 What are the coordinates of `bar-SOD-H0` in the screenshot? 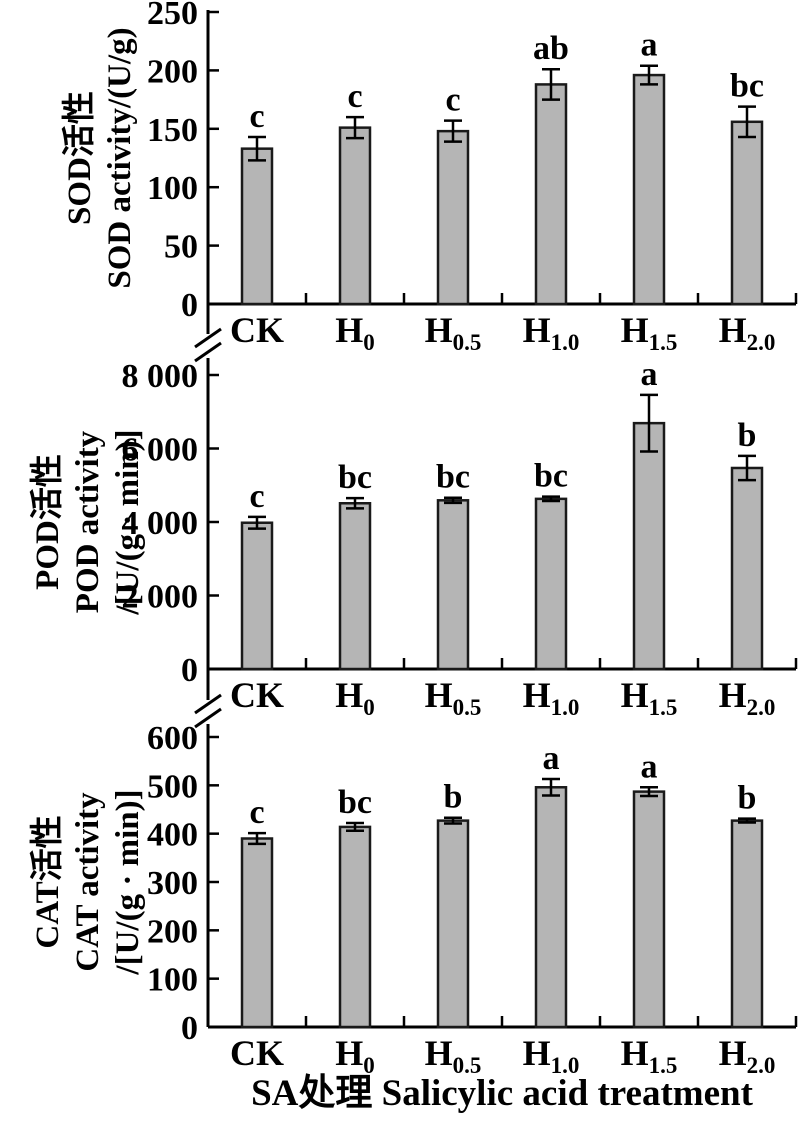 It's located at (355, 216).